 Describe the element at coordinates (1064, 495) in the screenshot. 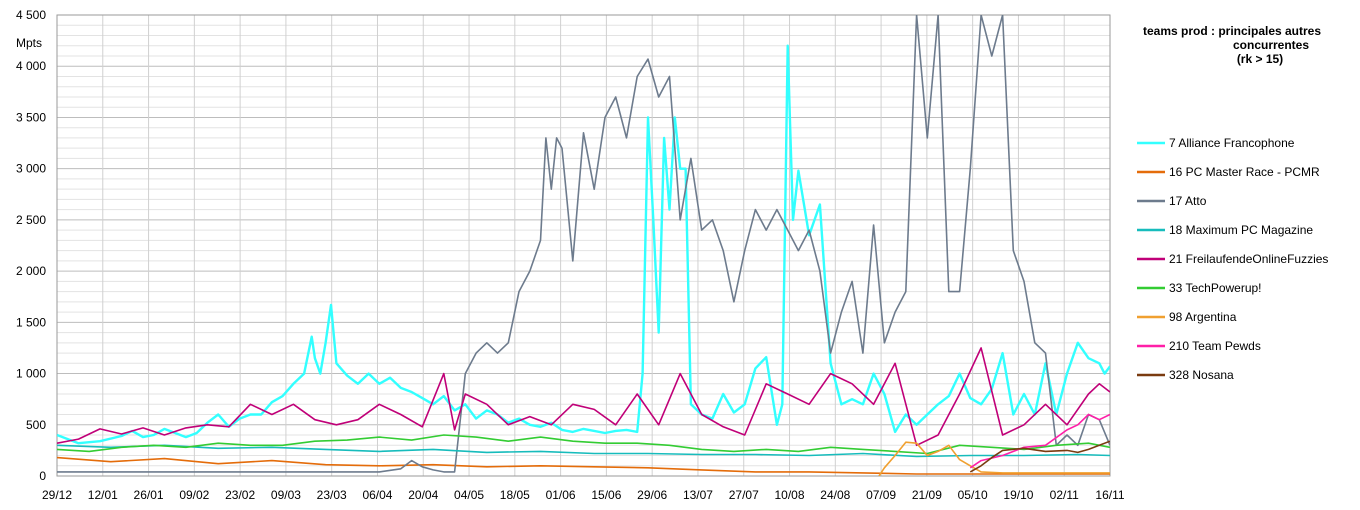

I see `x-tick-label: 02/11` at that location.